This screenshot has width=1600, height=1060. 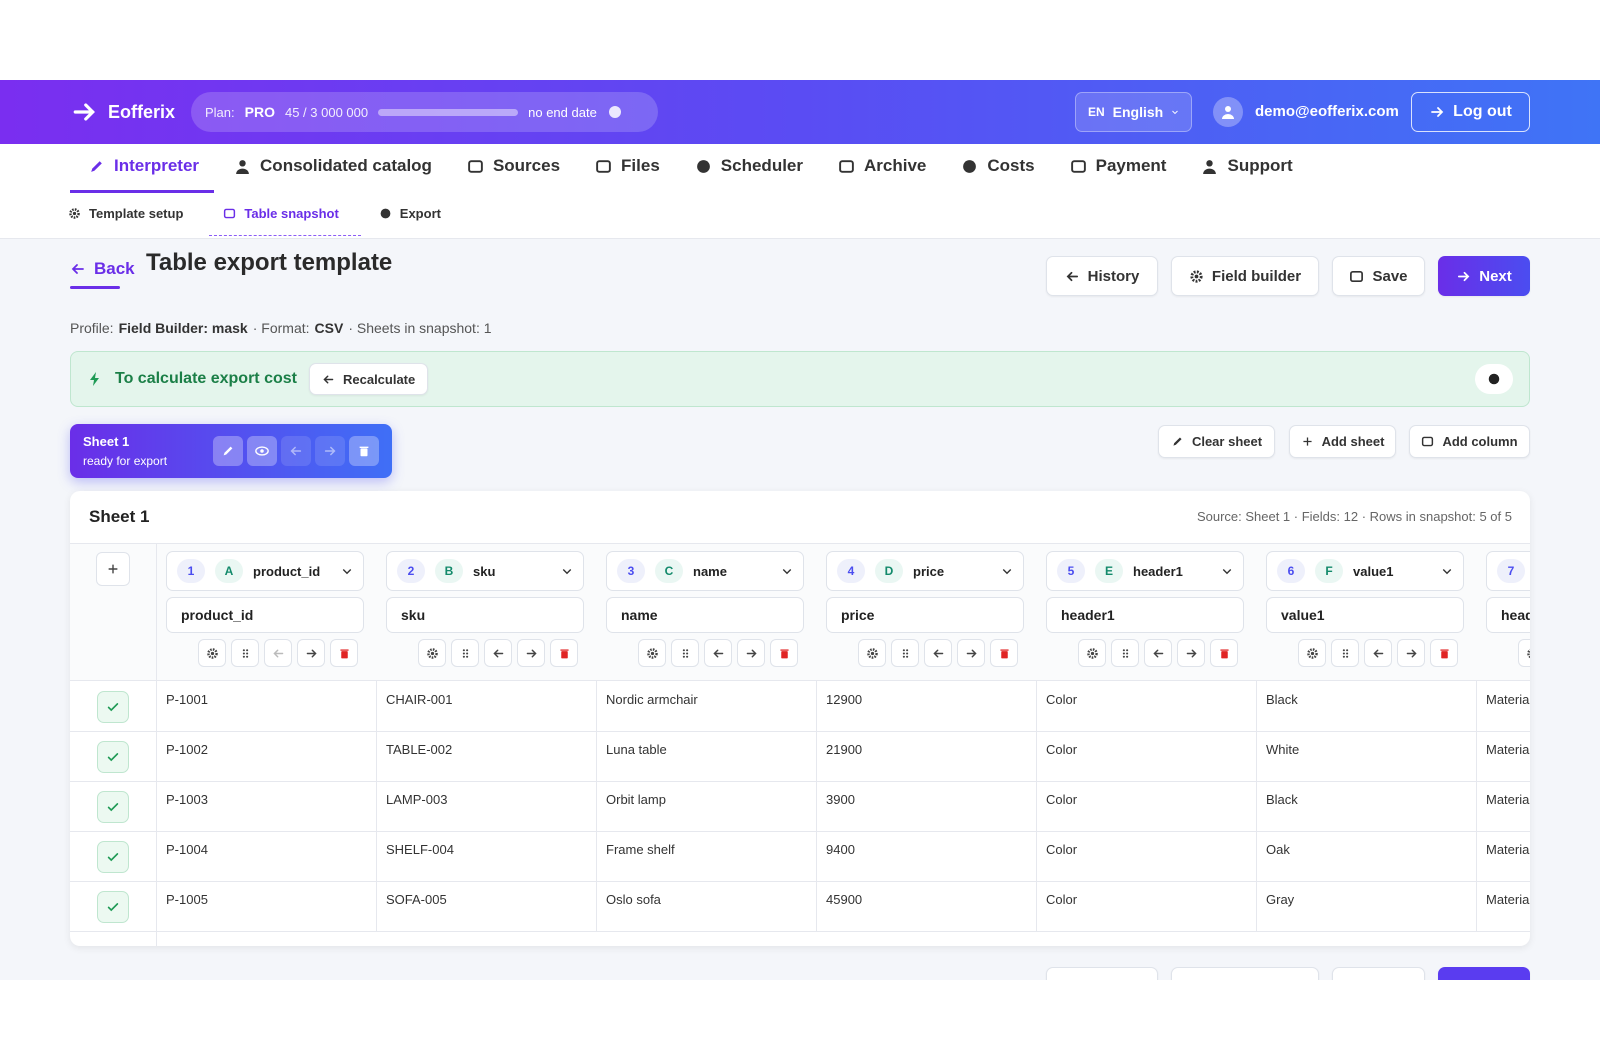 I want to click on help-button, so click(x=1494, y=379).